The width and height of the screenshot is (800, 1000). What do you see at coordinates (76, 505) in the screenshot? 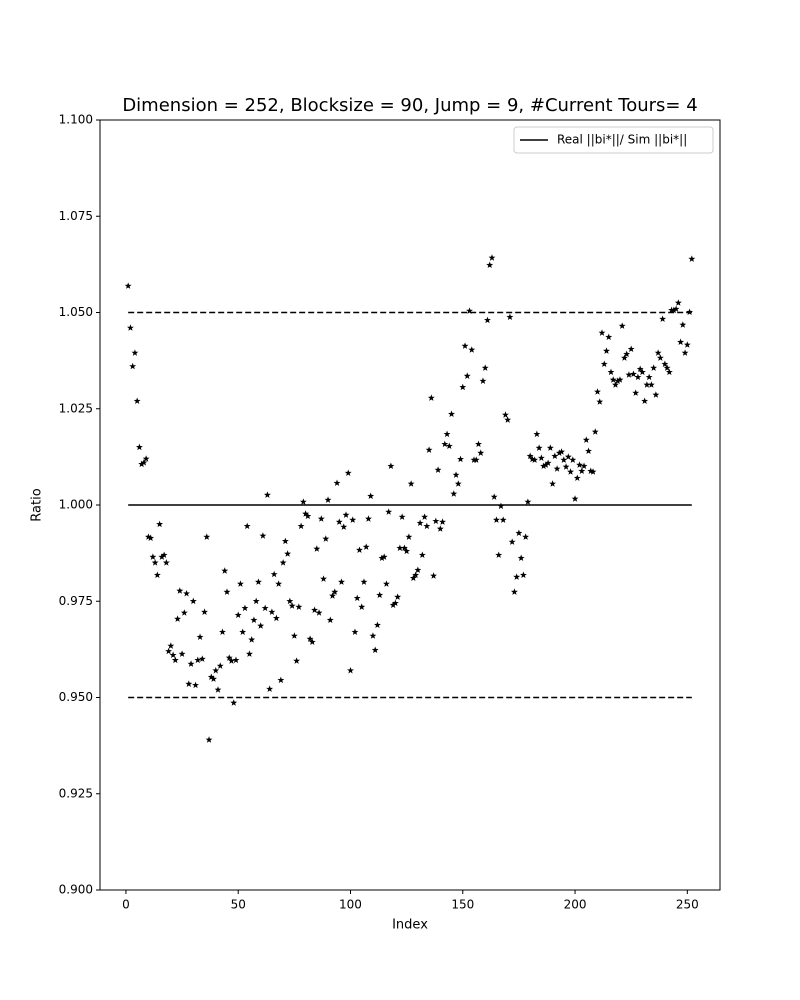
I see `y-tick-label: 1.000` at bounding box center [76, 505].